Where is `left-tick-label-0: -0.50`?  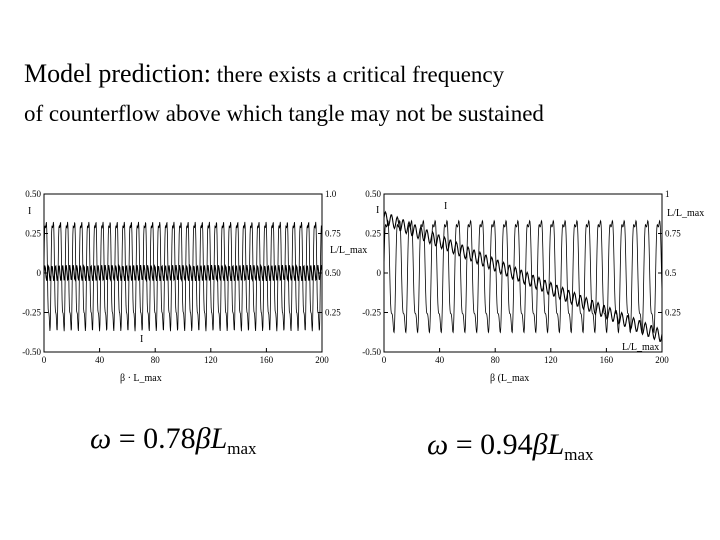
left-tick-label-0: -0.50 is located at coordinates (31, 352).